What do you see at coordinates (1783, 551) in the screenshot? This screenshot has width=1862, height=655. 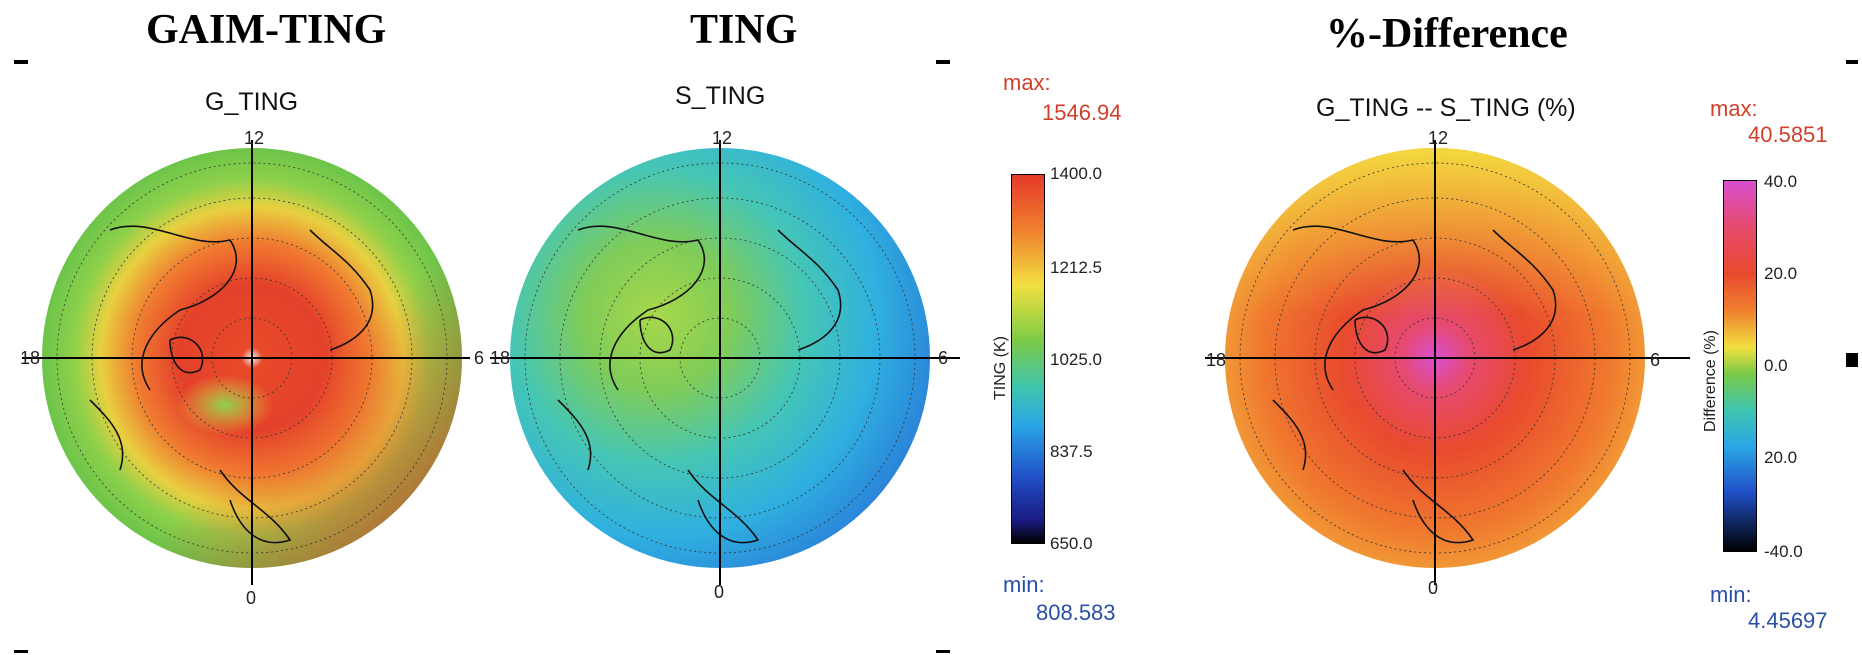 I see `diff-tick: -40.0` at bounding box center [1783, 551].